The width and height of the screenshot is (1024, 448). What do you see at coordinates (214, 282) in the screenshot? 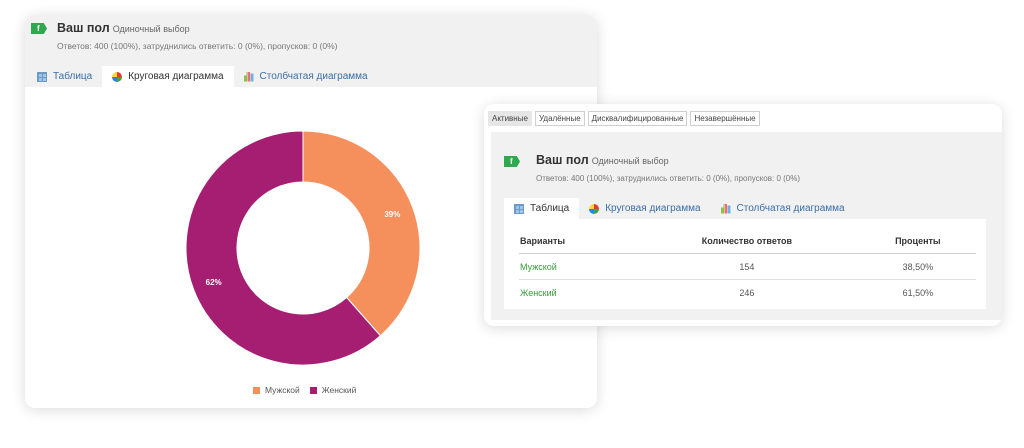
I see `data-label-female: 62%` at bounding box center [214, 282].